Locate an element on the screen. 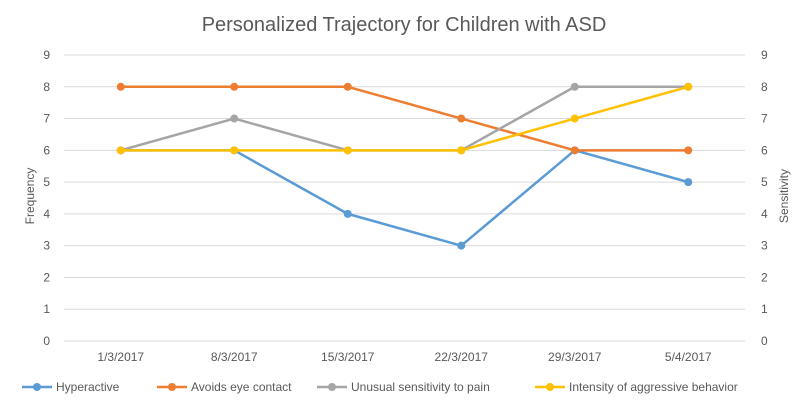 This screenshot has height=406, width=809. y-tick-label: 6 is located at coordinates (46, 150).